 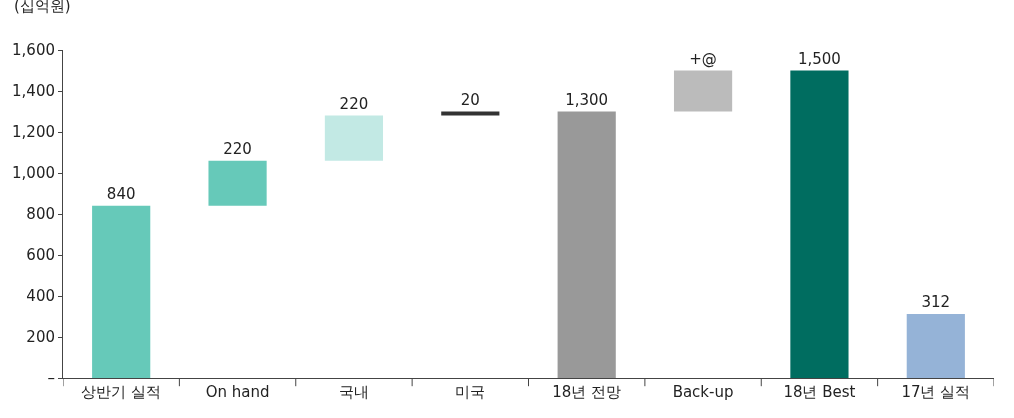 I want to click on y-tick-label: 1,400, so click(x=33, y=91).